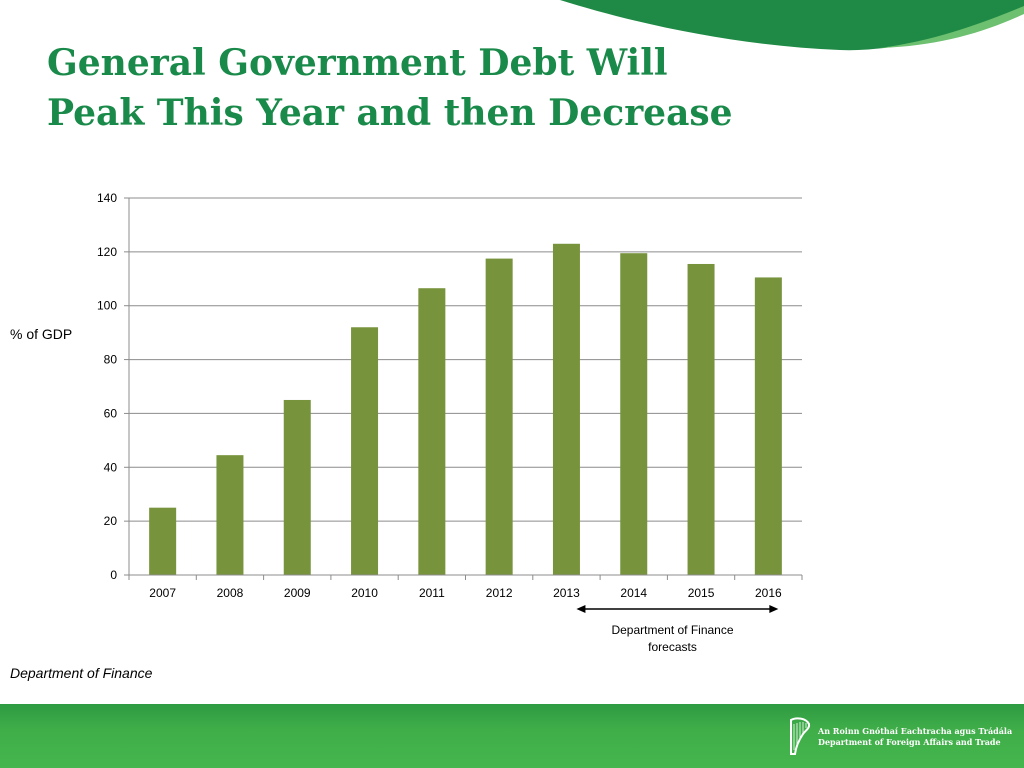  What do you see at coordinates (107, 252) in the screenshot?
I see `y-tick-label: 120` at bounding box center [107, 252].